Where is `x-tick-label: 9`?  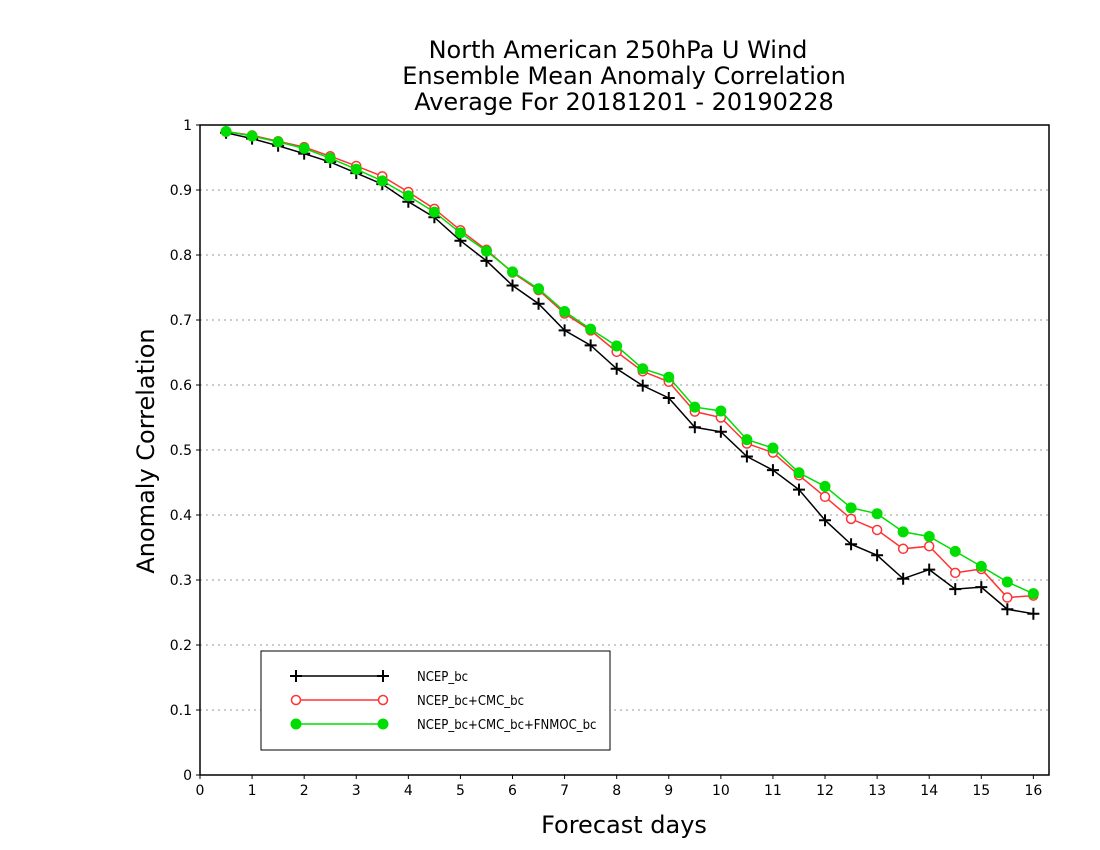 x-tick-label: 9 is located at coordinates (668, 791).